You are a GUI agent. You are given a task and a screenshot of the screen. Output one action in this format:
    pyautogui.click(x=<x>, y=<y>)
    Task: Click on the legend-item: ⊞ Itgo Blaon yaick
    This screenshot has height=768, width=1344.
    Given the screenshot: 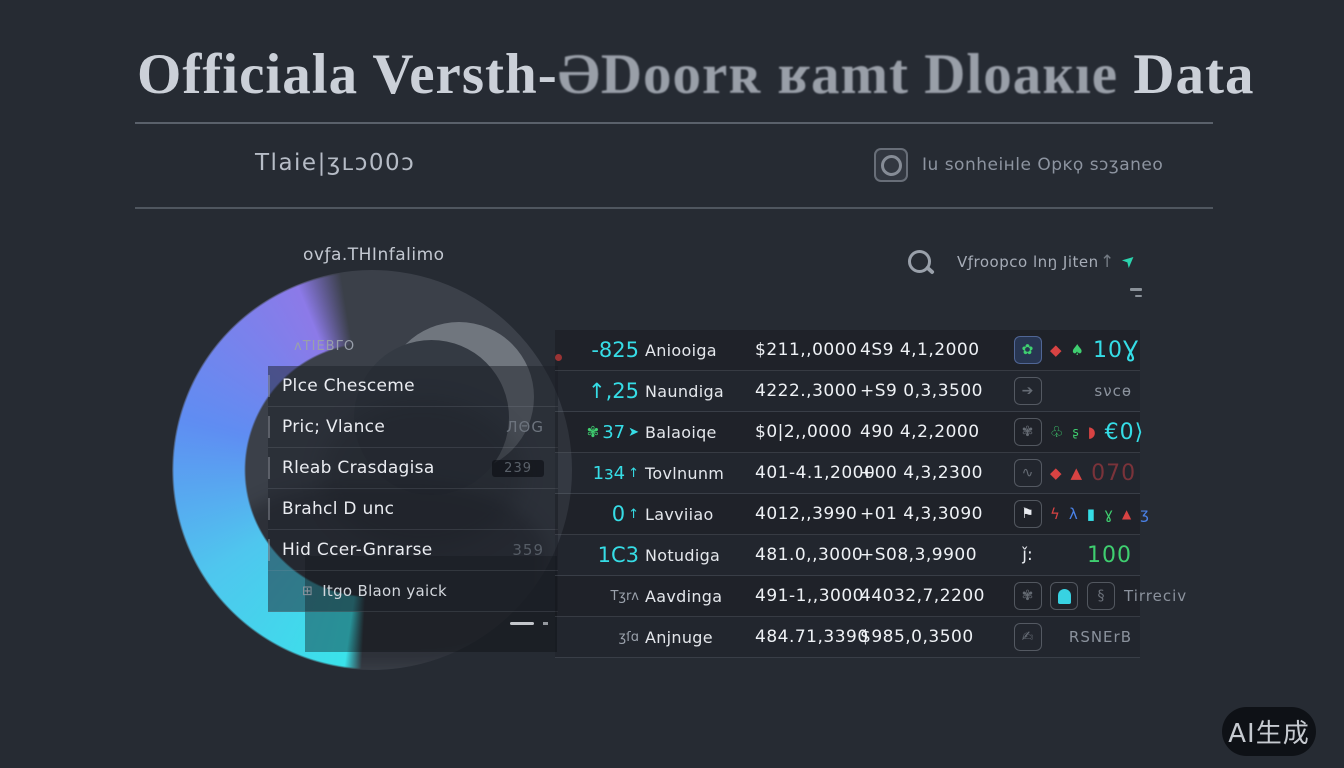 What is the action you would take?
    pyautogui.click(x=413, y=591)
    